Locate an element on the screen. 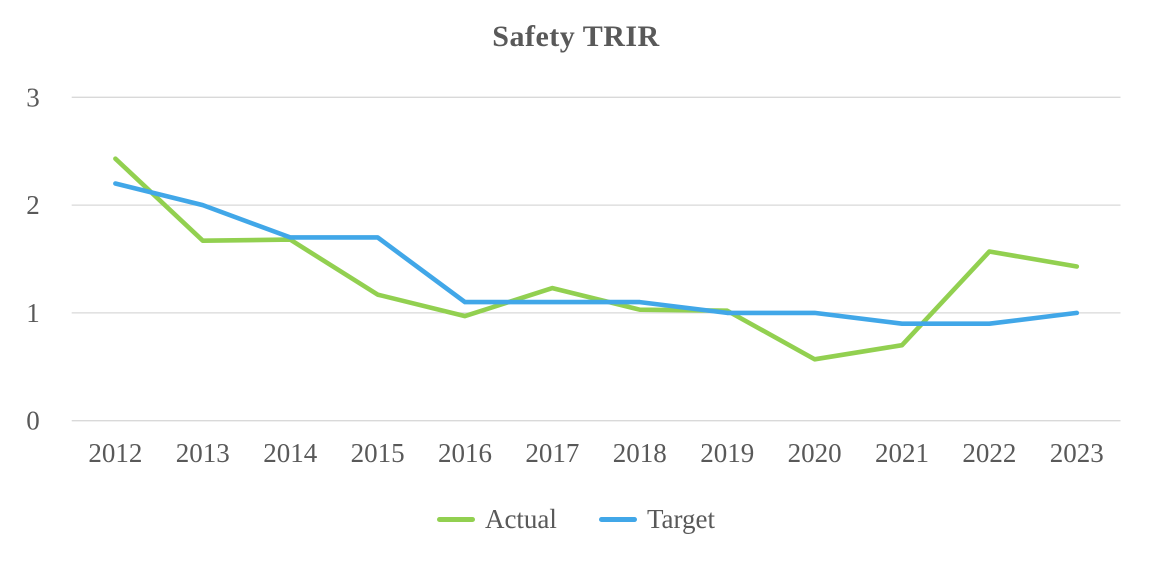 Image resolution: width=1152 pixels, height=576 pixels. chart-title: Safety TRIR is located at coordinates (576, 36).